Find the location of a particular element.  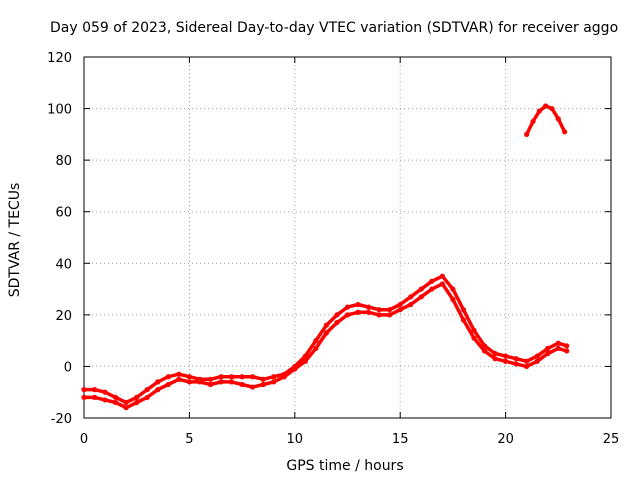

y-axis-label: SDTVAR / TECUs is located at coordinates (15, 240).